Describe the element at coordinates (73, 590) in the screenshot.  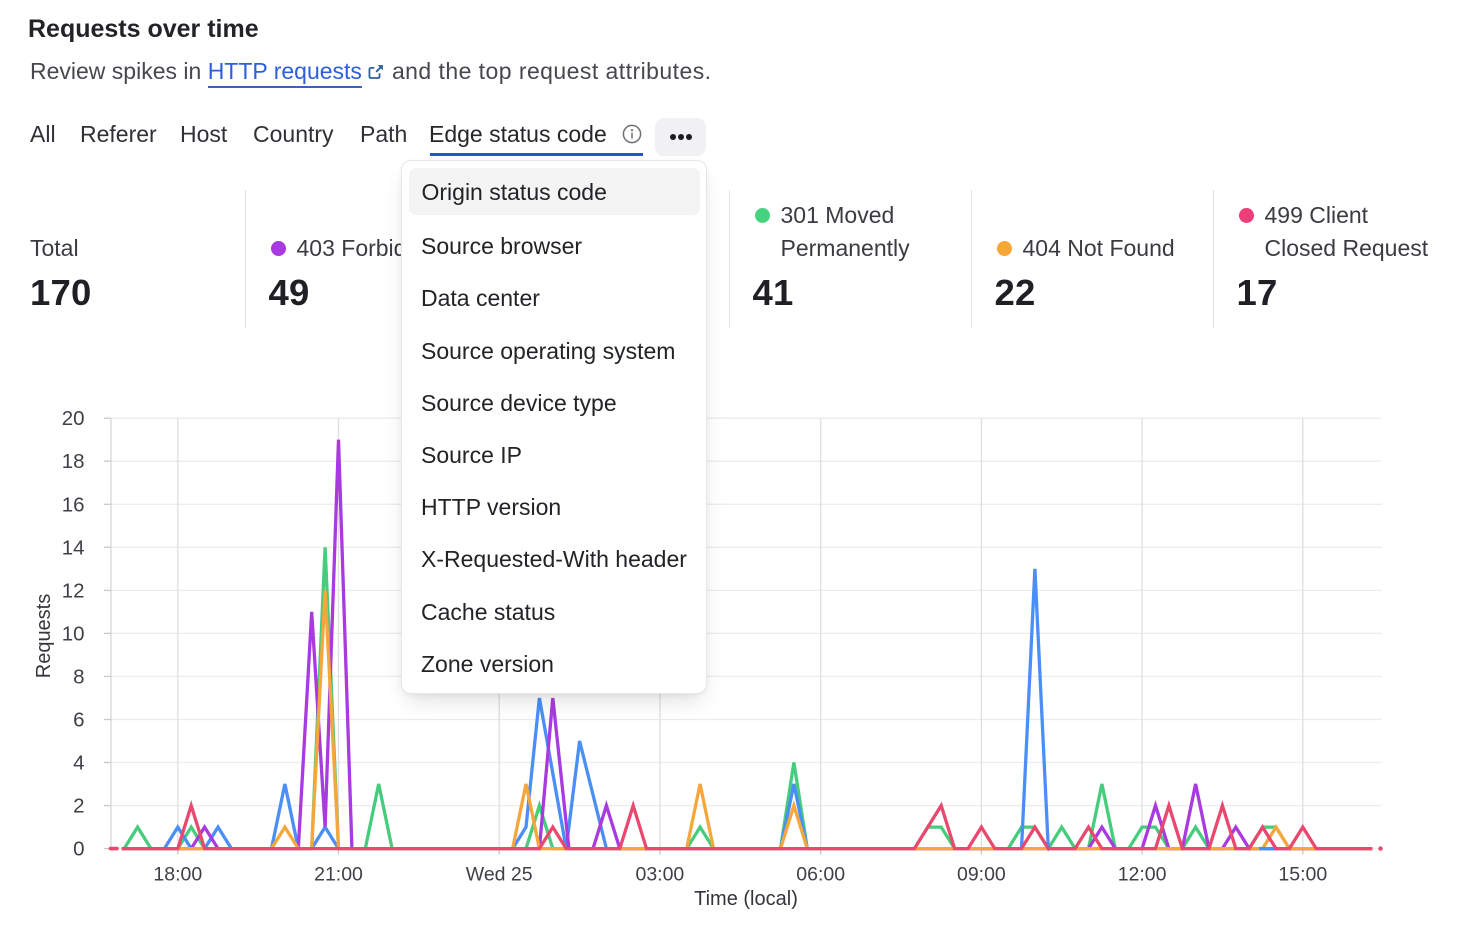
I see `svg-text: 12` at that location.